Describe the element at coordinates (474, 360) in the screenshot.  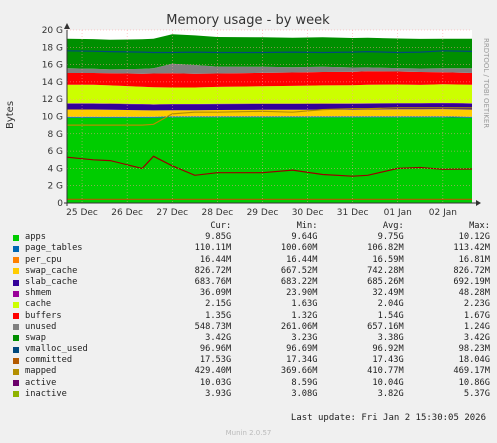
I see `legend-max: 18.04G` at that location.